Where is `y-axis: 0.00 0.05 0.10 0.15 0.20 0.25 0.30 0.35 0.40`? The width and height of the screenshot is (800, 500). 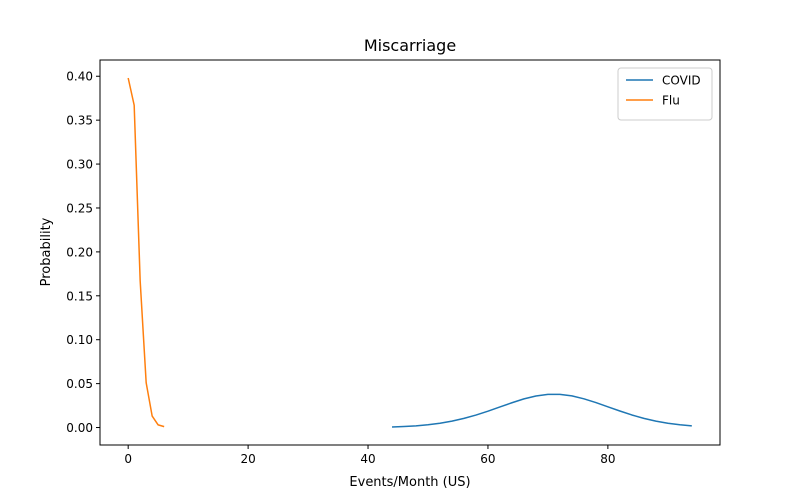 y-axis: 0.00 0.05 0.10 0.15 0.20 0.25 0.30 0.35 0.40 is located at coordinates (83, 252).